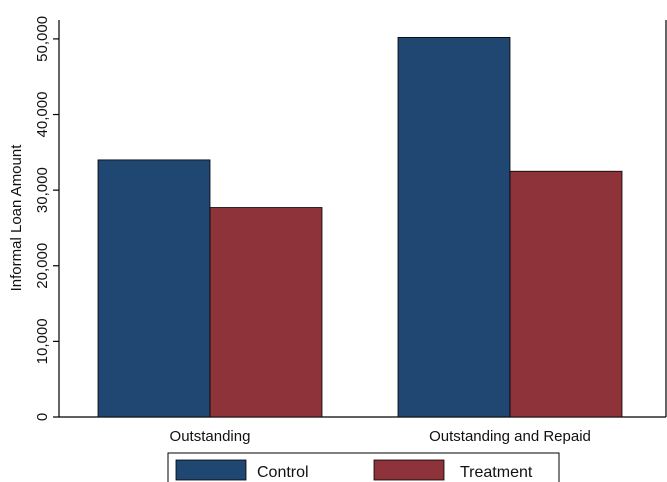 The image size is (667, 482). What do you see at coordinates (42, 190) in the screenshot?
I see `y-tick-label: 30,000` at bounding box center [42, 190].